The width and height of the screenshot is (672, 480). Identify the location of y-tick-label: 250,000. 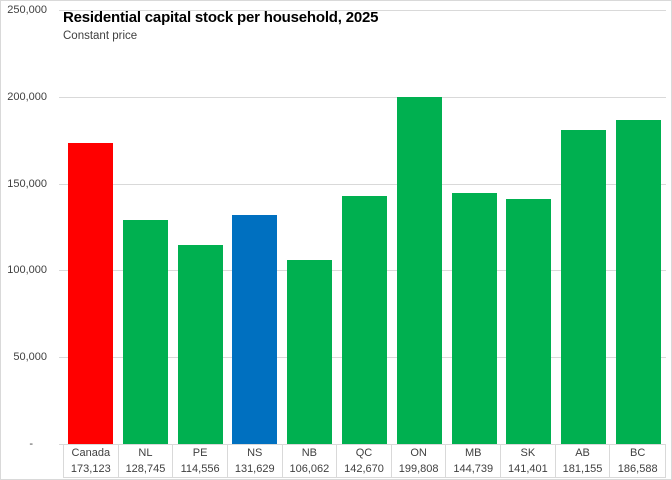
(27, 10).